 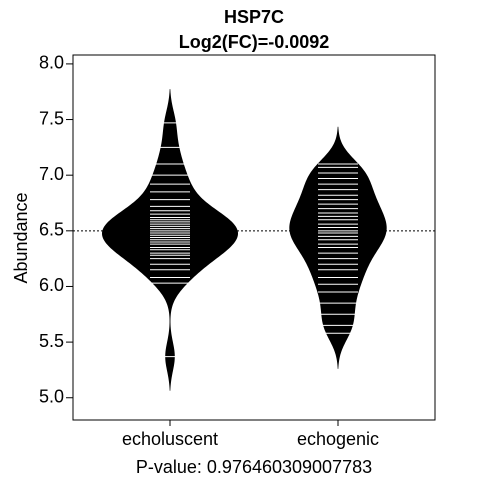 What do you see at coordinates (254, 17) in the screenshot?
I see `chart-title: HSP7C` at bounding box center [254, 17].